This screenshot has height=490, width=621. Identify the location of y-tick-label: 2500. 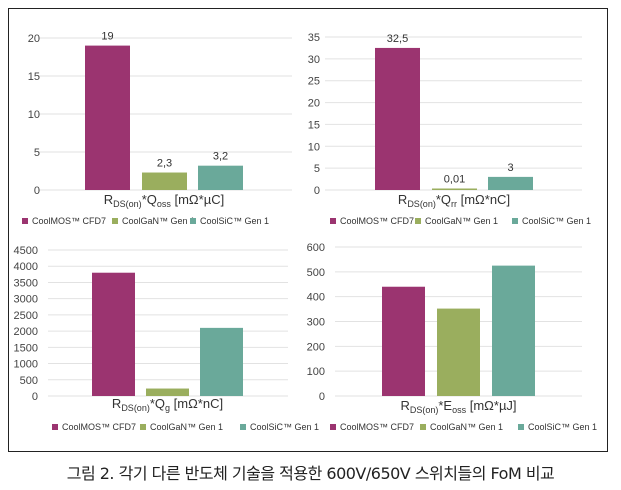
(26, 316).